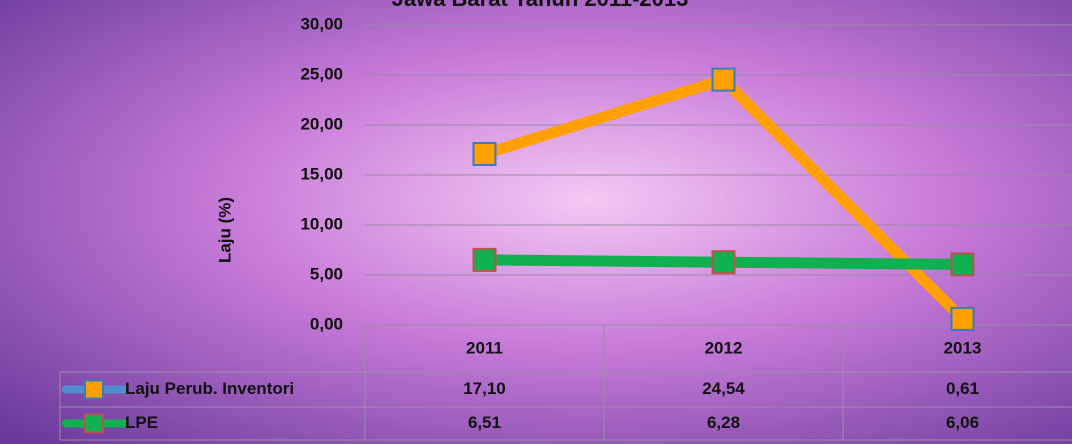 The height and width of the screenshot is (444, 1072). What do you see at coordinates (321, 23) in the screenshot?
I see `y-tick-label: 30,00` at bounding box center [321, 23].